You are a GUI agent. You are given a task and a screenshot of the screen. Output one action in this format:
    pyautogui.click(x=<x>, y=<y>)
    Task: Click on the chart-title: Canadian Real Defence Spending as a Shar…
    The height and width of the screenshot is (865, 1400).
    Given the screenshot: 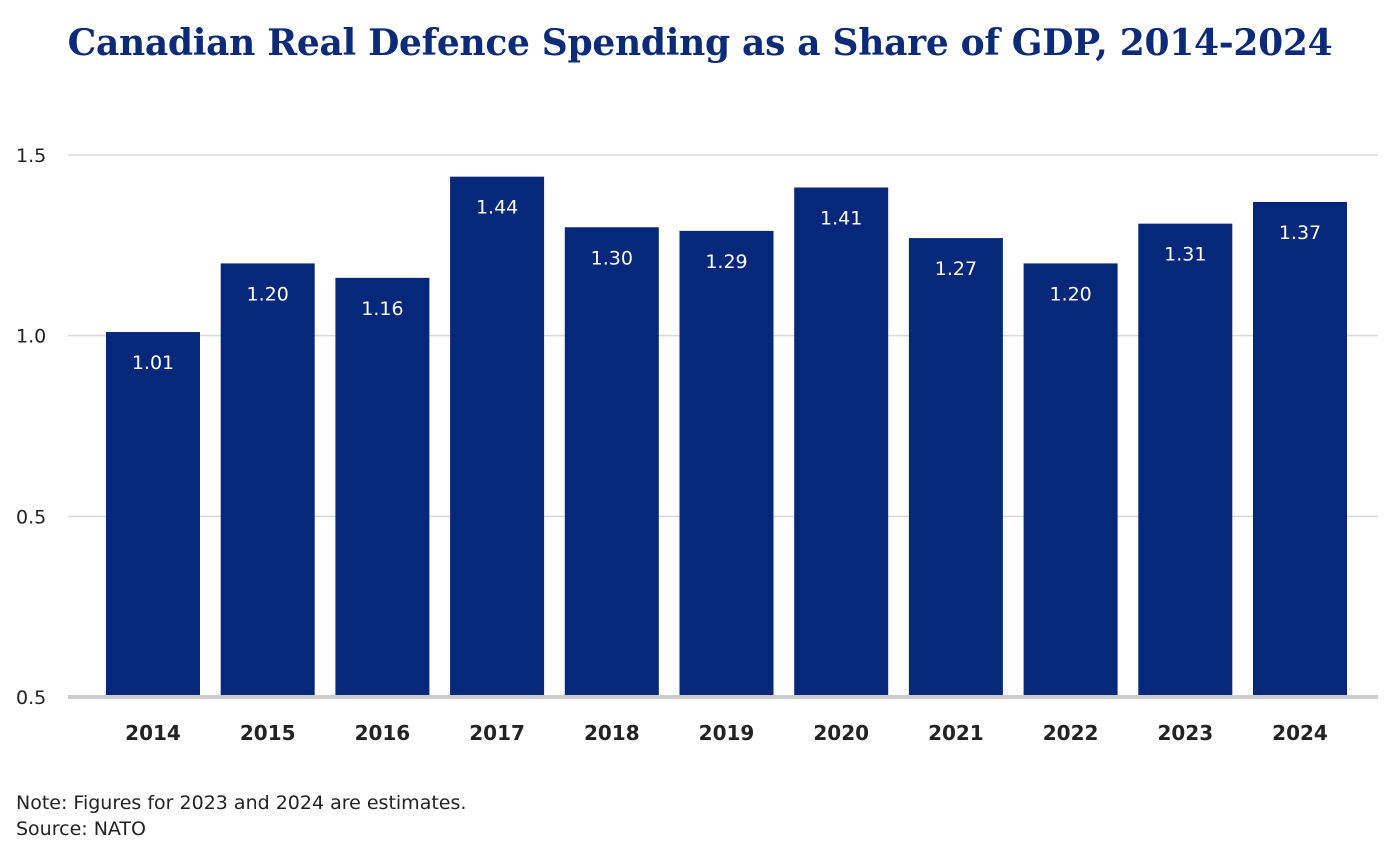 What is the action you would take?
    pyautogui.click(x=700, y=43)
    